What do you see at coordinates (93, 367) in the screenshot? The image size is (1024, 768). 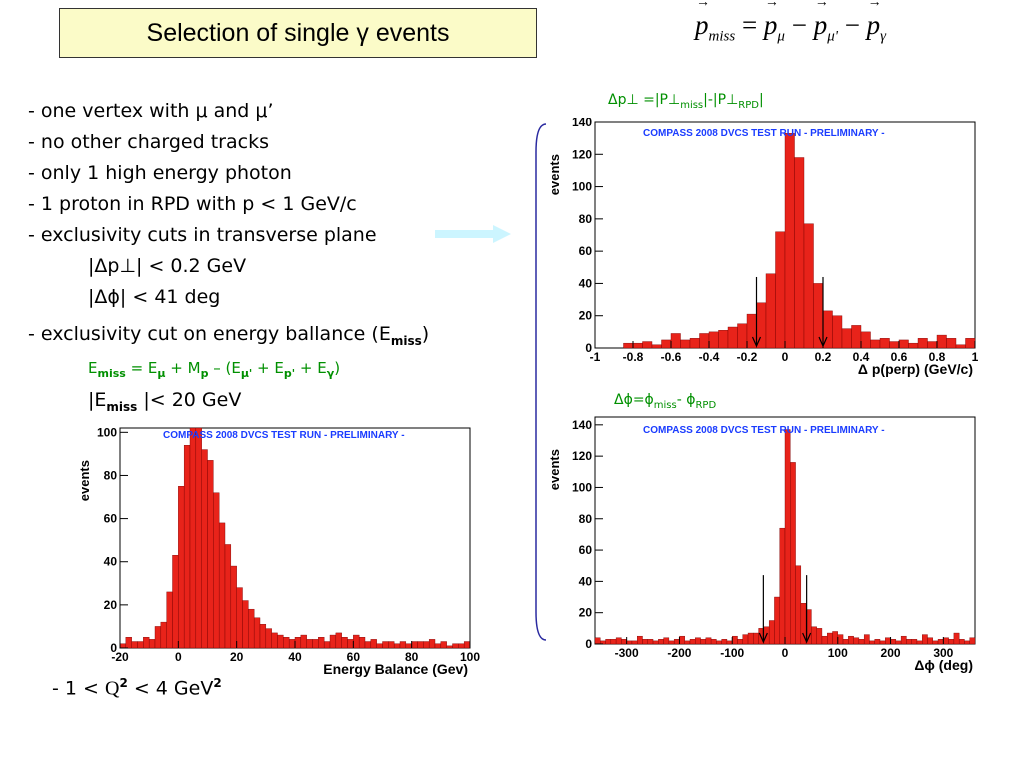 I see `emiss-e: E` at bounding box center [93, 367].